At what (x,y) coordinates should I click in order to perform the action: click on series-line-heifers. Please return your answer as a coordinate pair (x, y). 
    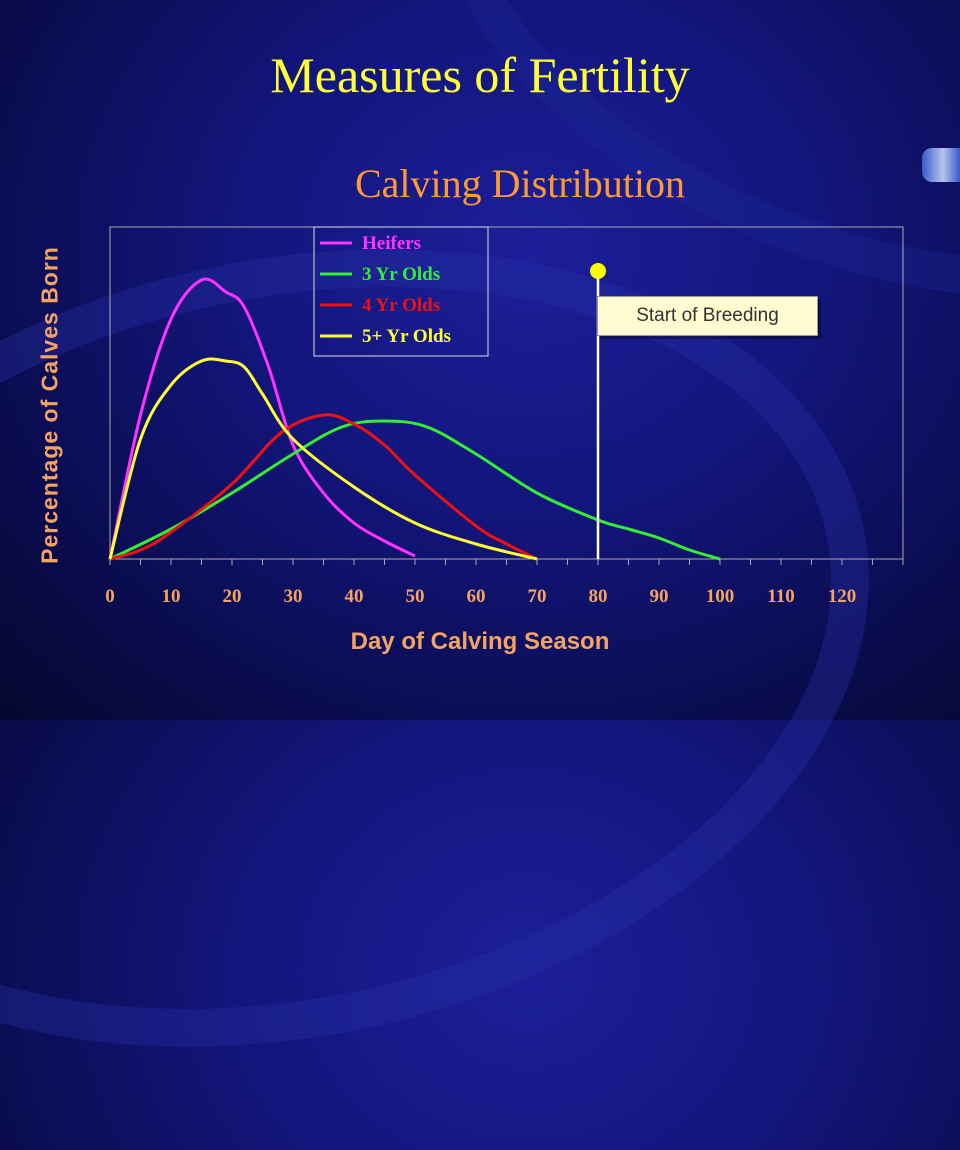
    Looking at the image, I should click on (262, 418).